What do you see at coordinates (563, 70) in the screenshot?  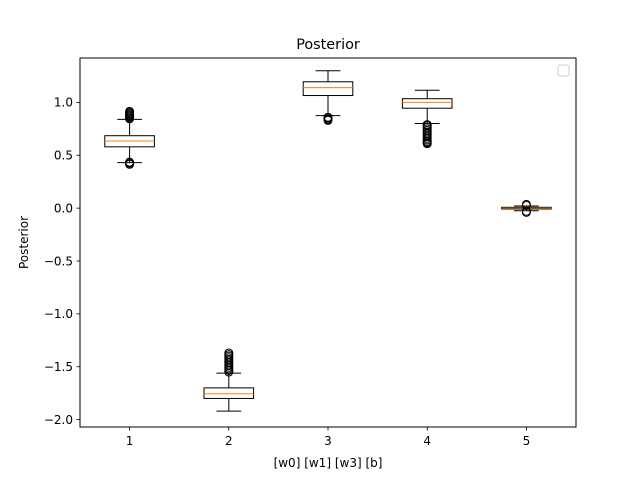 I see `legend-box` at bounding box center [563, 70].